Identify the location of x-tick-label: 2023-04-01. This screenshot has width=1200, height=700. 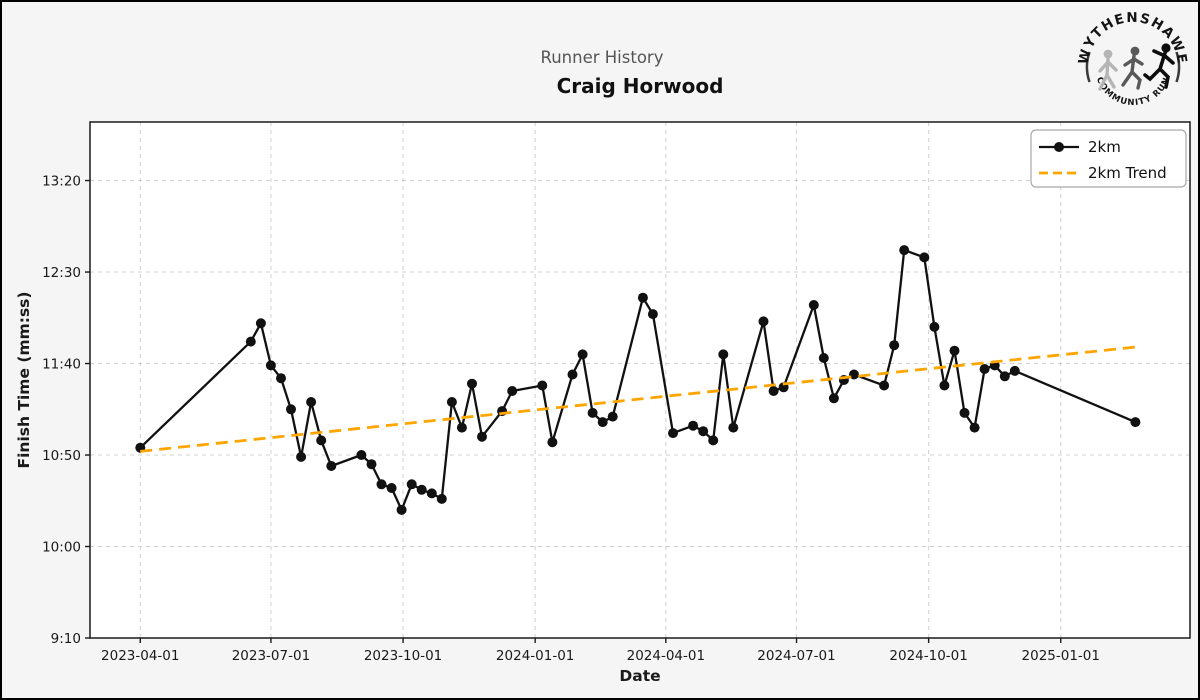
(140, 656).